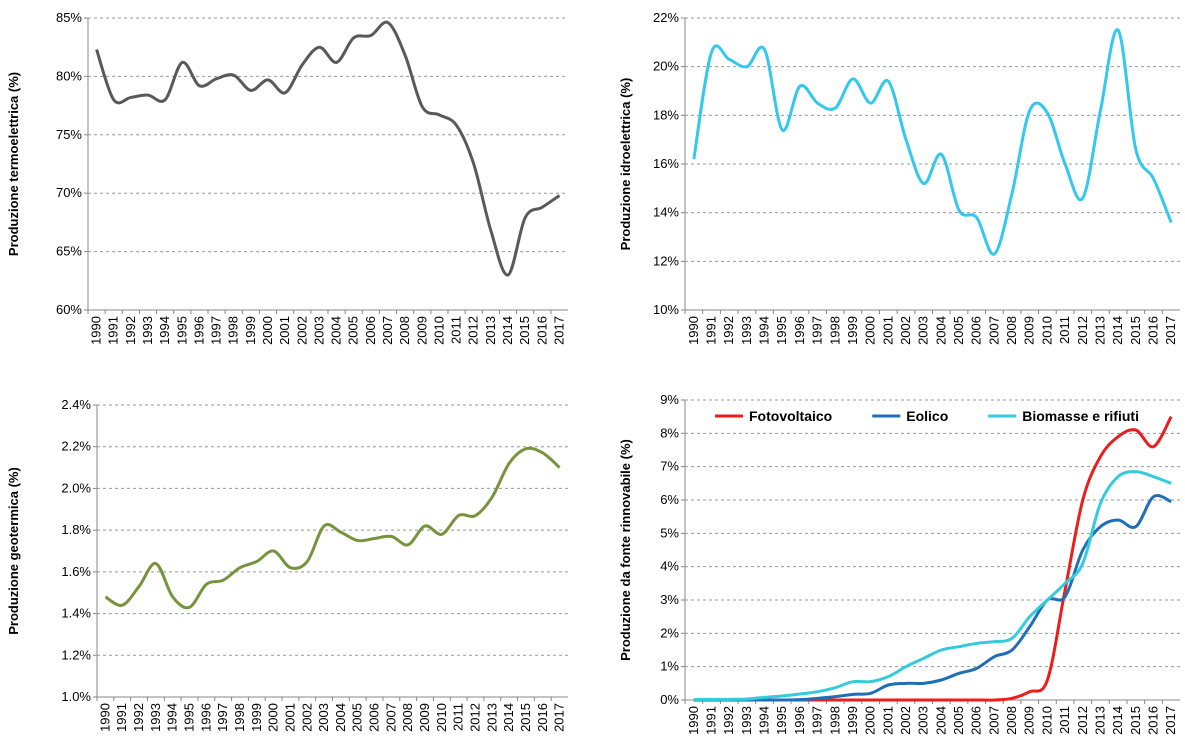  What do you see at coordinates (669, 666) in the screenshot?
I see `y-tick-label: 1%` at bounding box center [669, 666].